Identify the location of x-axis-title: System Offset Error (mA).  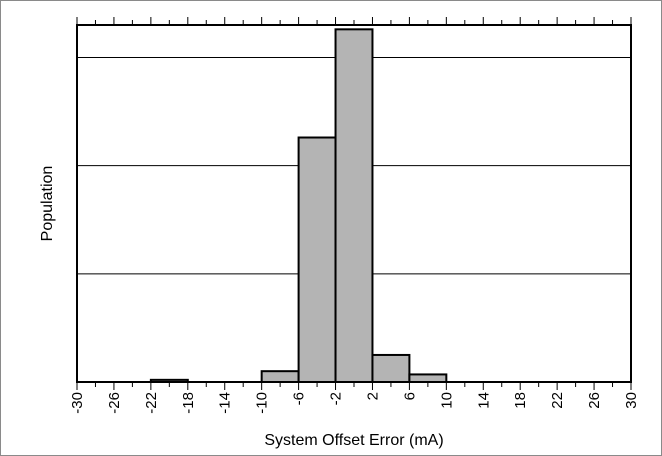
(353, 440).